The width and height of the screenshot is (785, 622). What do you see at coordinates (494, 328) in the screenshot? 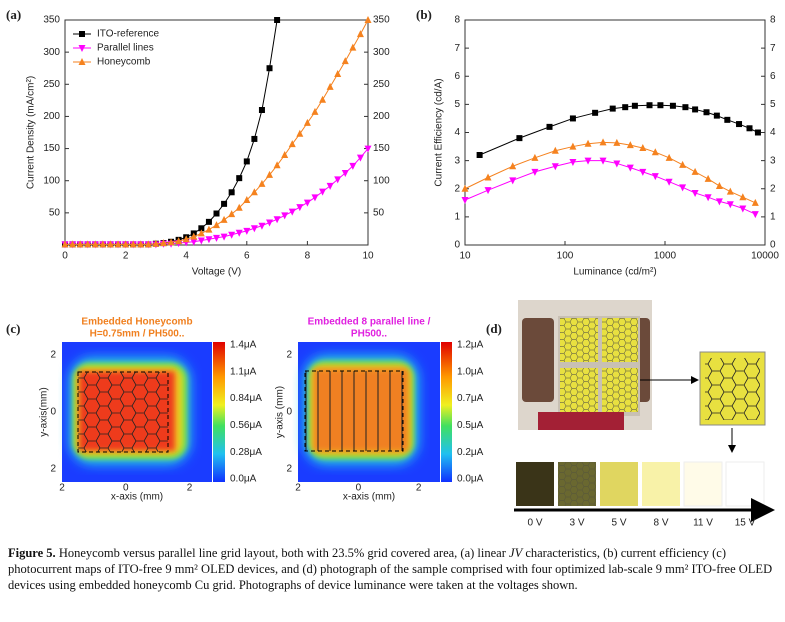
I see `panel-label: (d)` at bounding box center [494, 328].